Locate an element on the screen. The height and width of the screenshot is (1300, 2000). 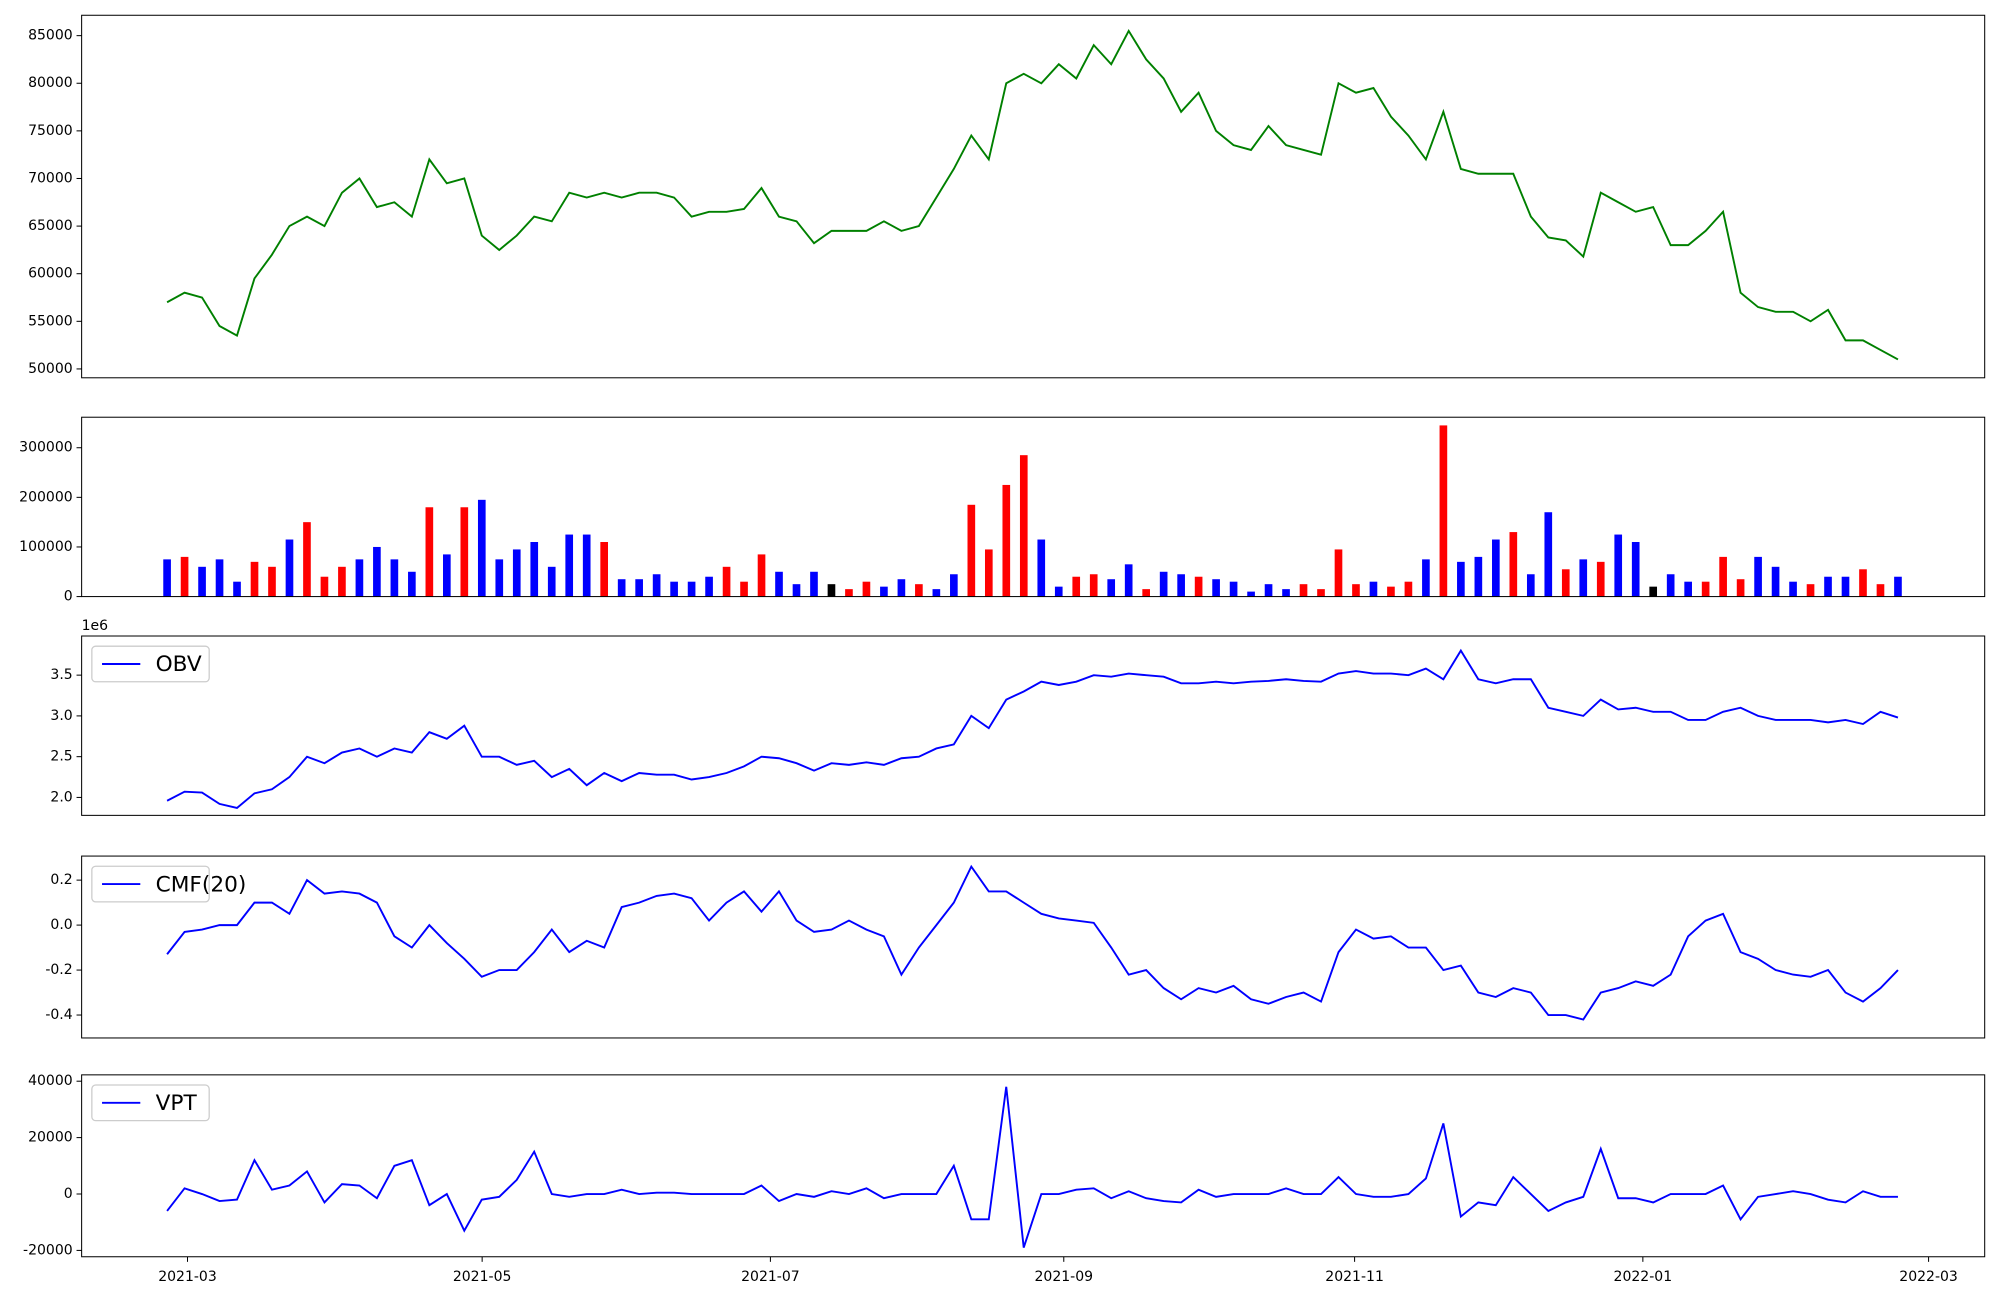
y-tick-label: 300000 is located at coordinates (46, 448).